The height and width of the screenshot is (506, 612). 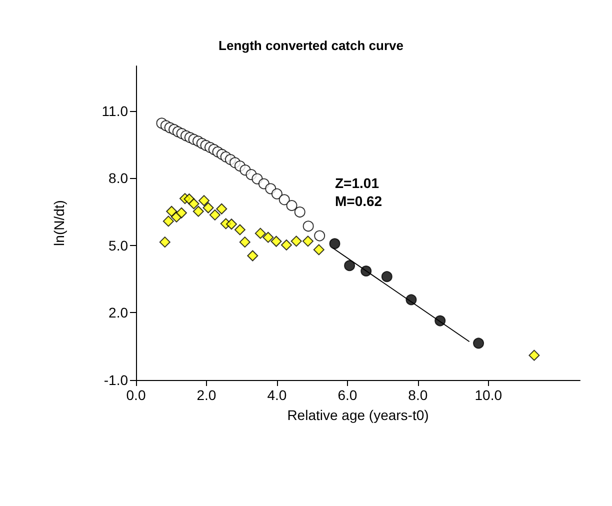 I want to click on x-tick-label: 2.0, so click(x=206, y=395).